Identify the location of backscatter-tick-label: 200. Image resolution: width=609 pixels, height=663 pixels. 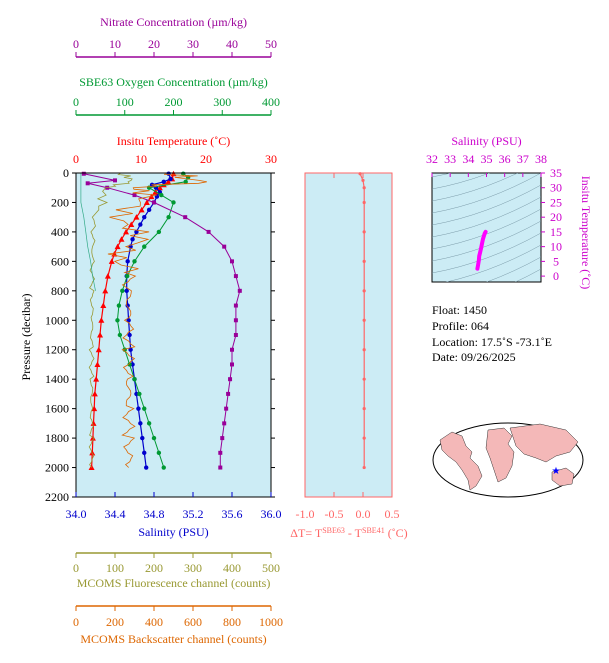
(115, 622).